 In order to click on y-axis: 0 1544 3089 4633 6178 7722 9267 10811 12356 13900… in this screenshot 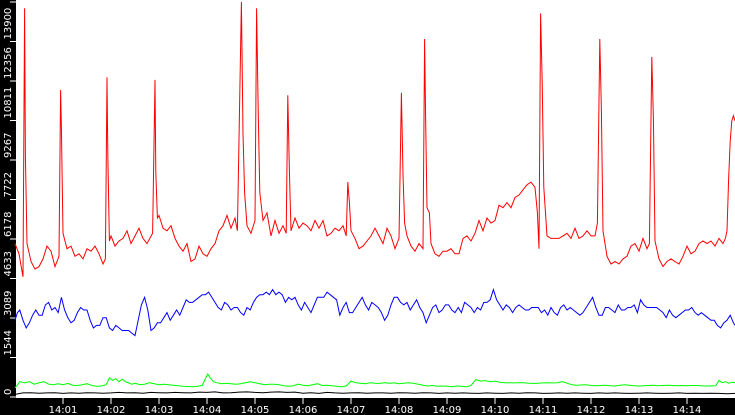, I will do `click(9, 199)`.